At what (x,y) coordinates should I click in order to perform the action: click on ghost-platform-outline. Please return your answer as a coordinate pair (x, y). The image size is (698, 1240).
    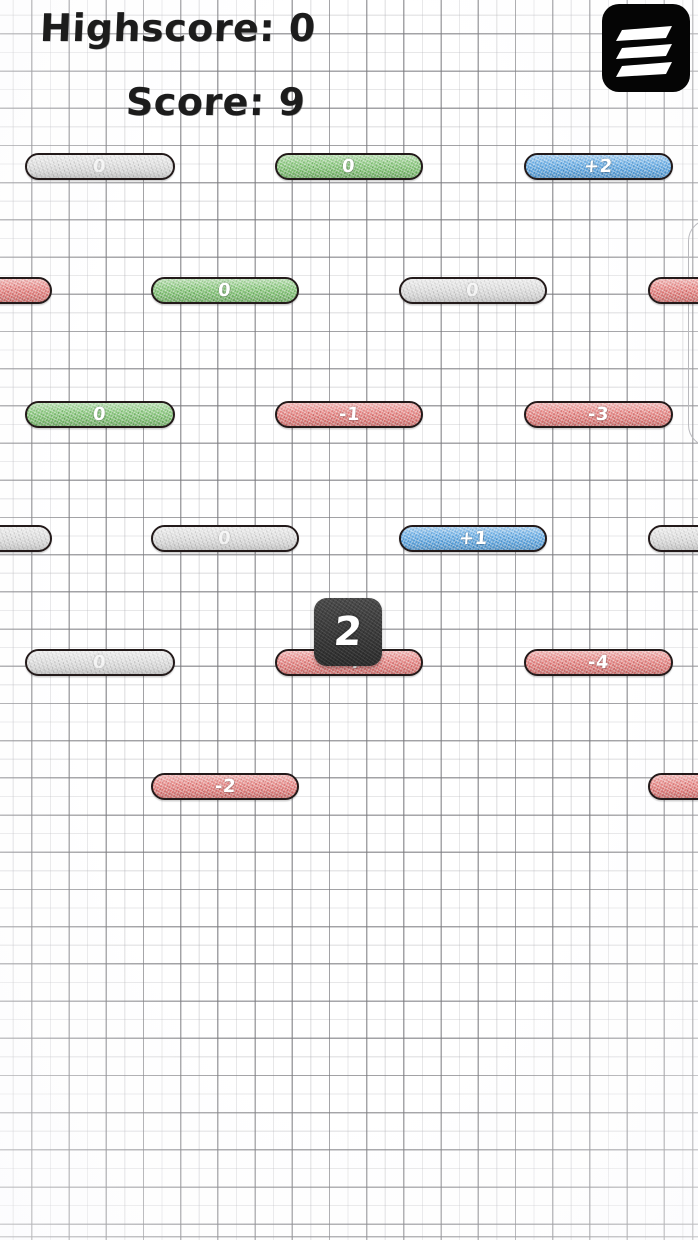
    Looking at the image, I should click on (693, 333).